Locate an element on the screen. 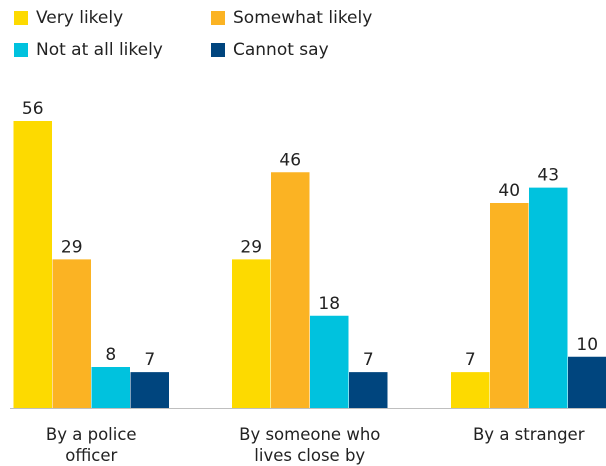 The image size is (606, 466). value-label: 56 is located at coordinates (33, 109).